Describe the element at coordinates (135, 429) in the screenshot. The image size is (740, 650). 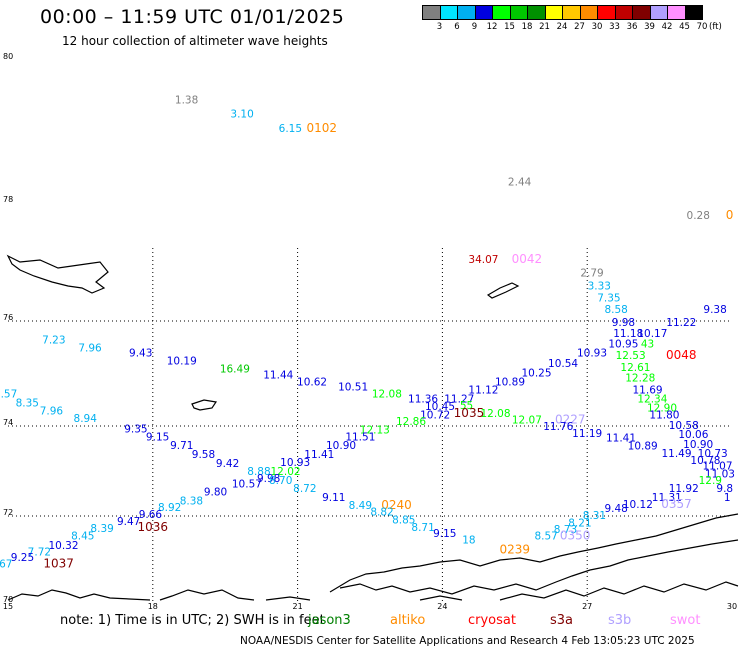
I see `wave-height-label: 9.35` at that location.